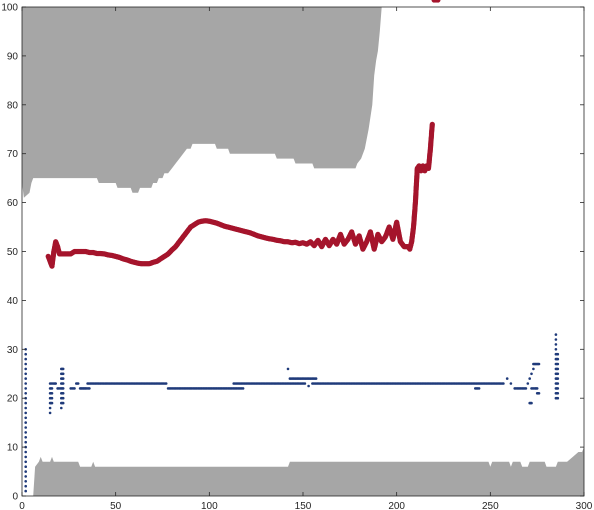  Describe the element at coordinates (13, 154) in the screenshot. I see `y-tick-label: 70` at that location.